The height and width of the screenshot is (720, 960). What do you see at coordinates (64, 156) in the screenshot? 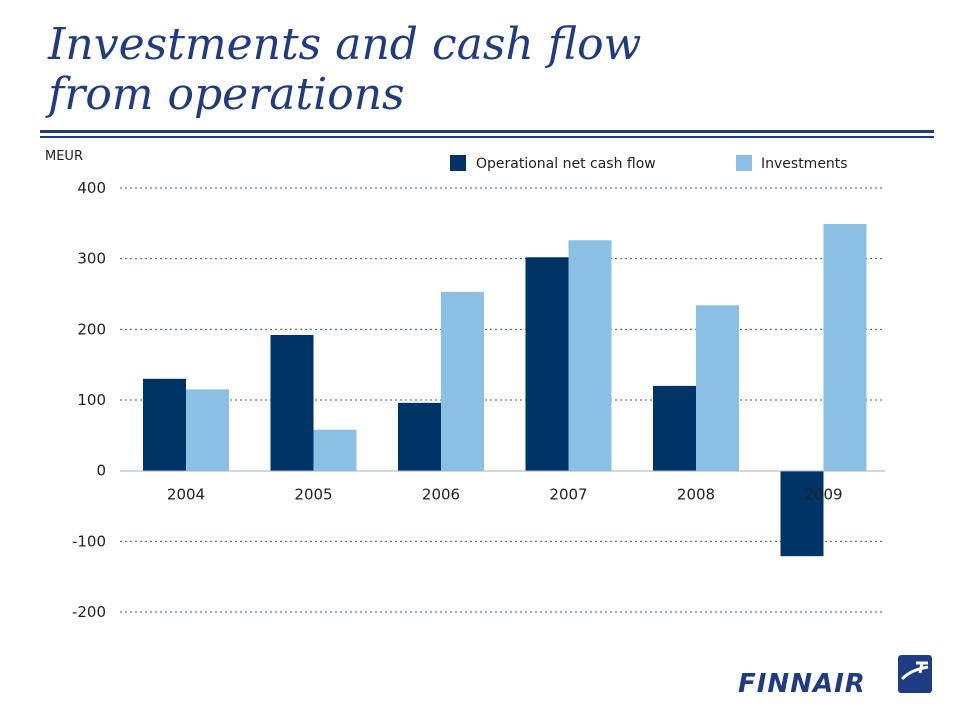
I see `y-axis-unit-label: MEUR` at bounding box center [64, 156].